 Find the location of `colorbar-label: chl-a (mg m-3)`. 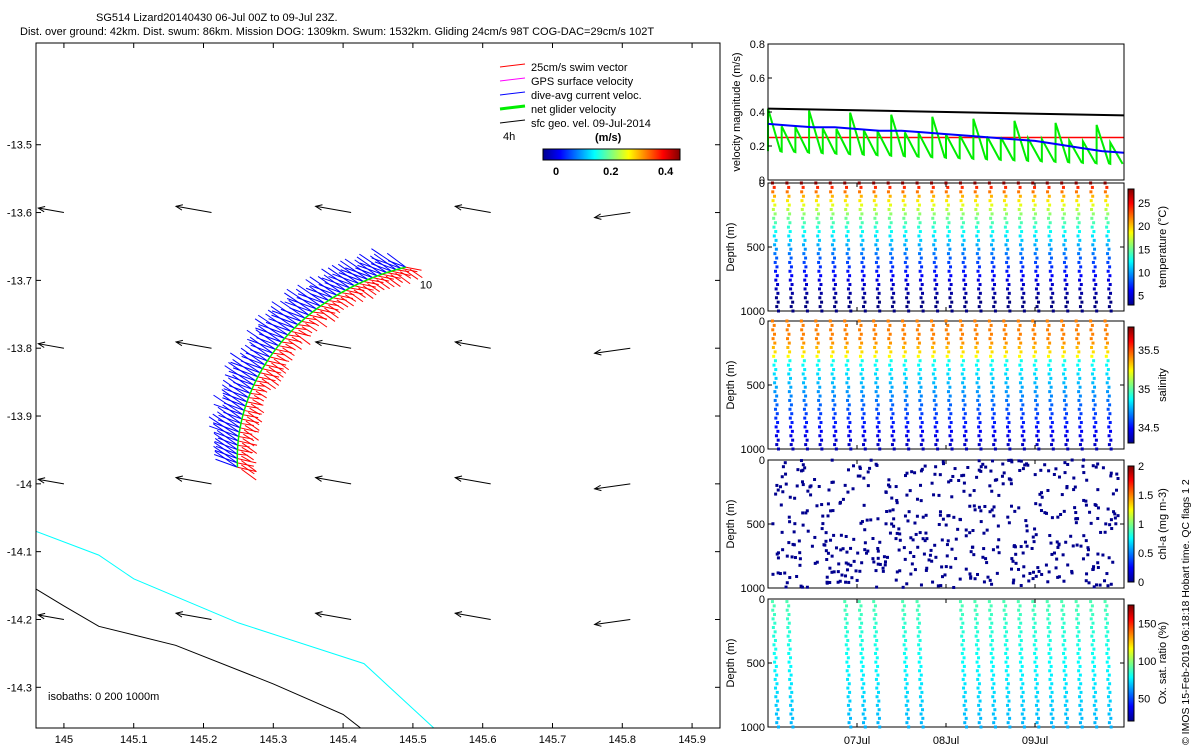

colorbar-label: chl-a (mg m-3) is located at coordinates (1163, 524).